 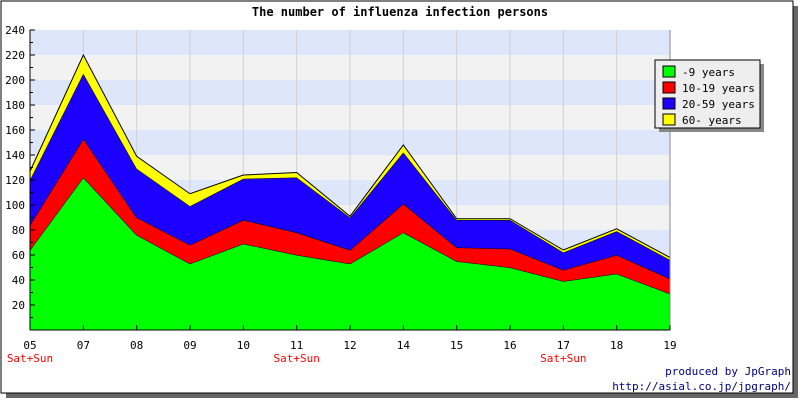 I want to click on y-tick-labels: 20 40 60 80 100 120 140 160 180 200 220 240, so click(x=15, y=168).